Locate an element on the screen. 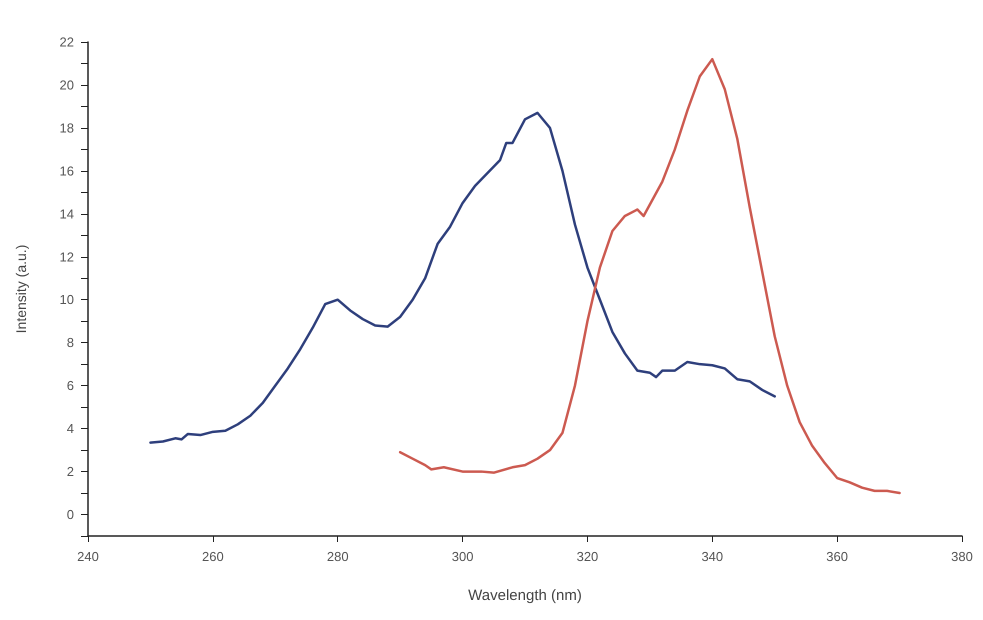 The image size is (983, 620). x-tick-label: 280 is located at coordinates (337, 556).